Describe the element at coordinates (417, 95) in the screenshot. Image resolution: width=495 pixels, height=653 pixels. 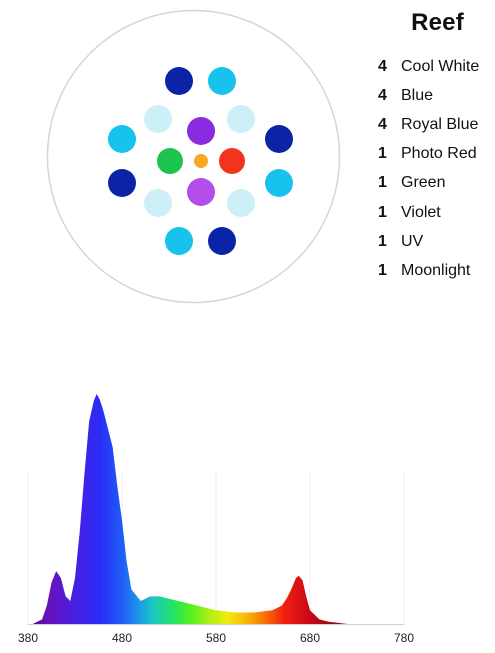
I see `legend-label: Blue` at that location.